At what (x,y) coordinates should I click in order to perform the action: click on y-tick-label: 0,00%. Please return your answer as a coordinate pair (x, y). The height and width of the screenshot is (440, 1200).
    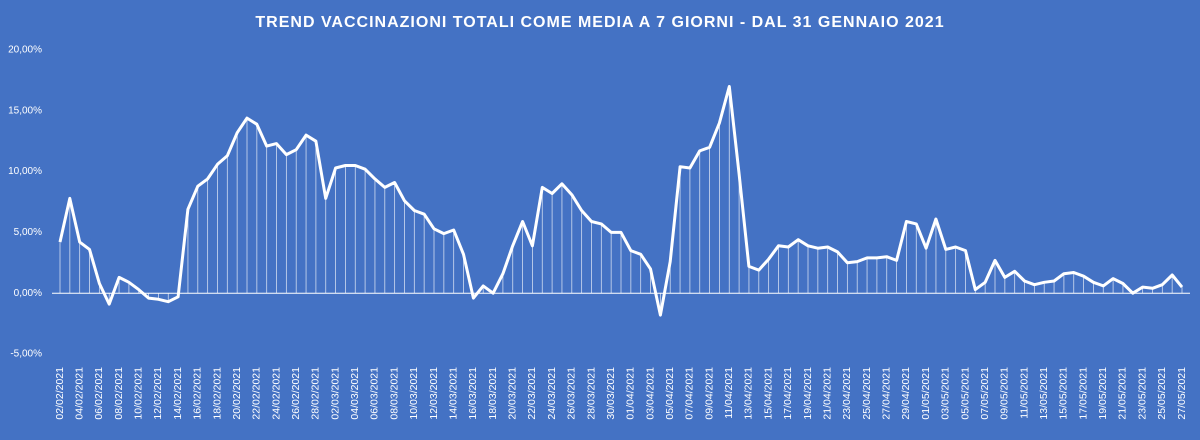
    Looking at the image, I should click on (28, 293).